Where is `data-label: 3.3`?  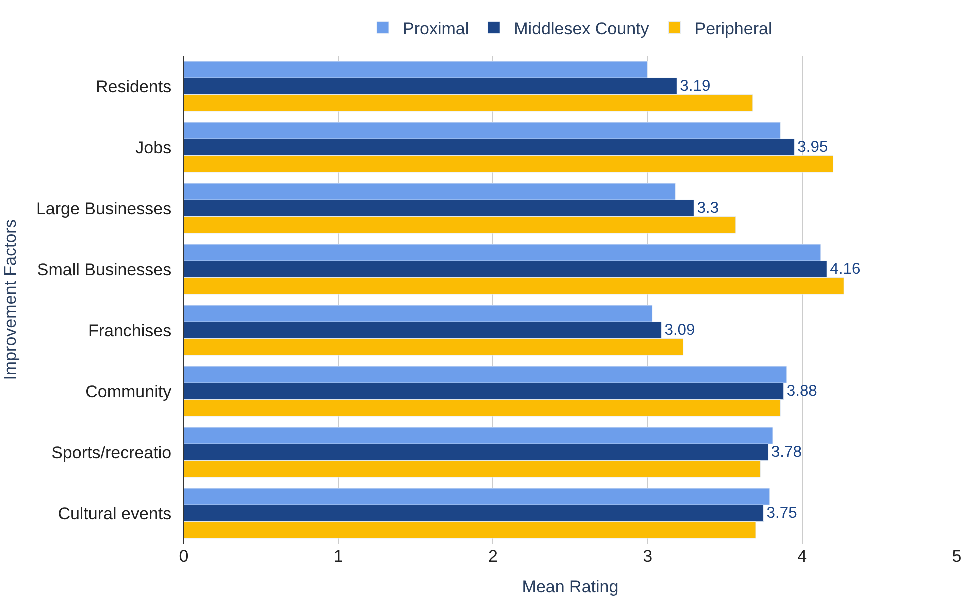 data-label: 3.3 is located at coordinates (708, 208).